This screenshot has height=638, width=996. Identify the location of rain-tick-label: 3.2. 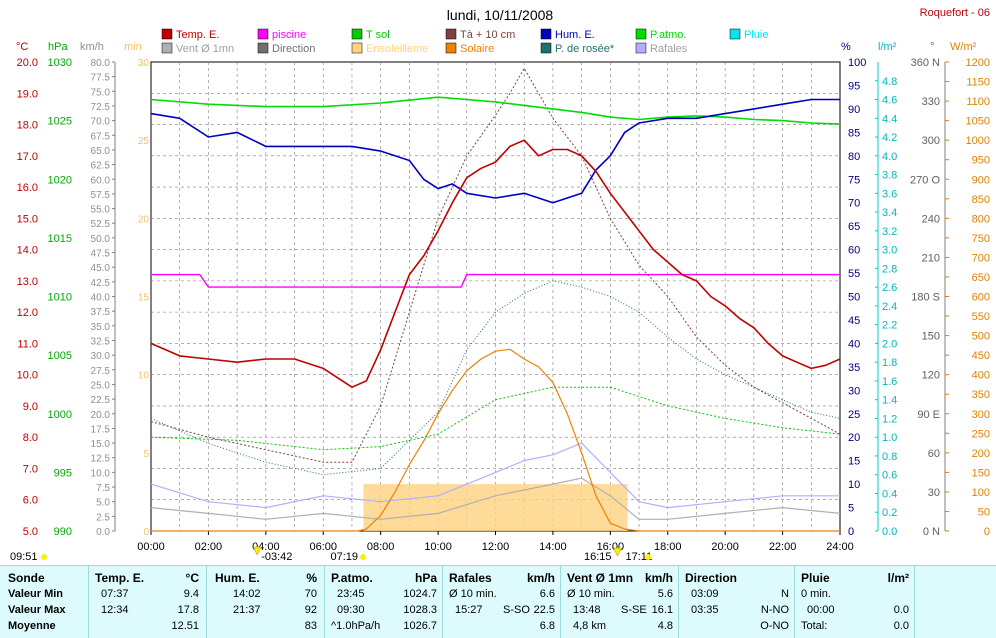
(889, 232).